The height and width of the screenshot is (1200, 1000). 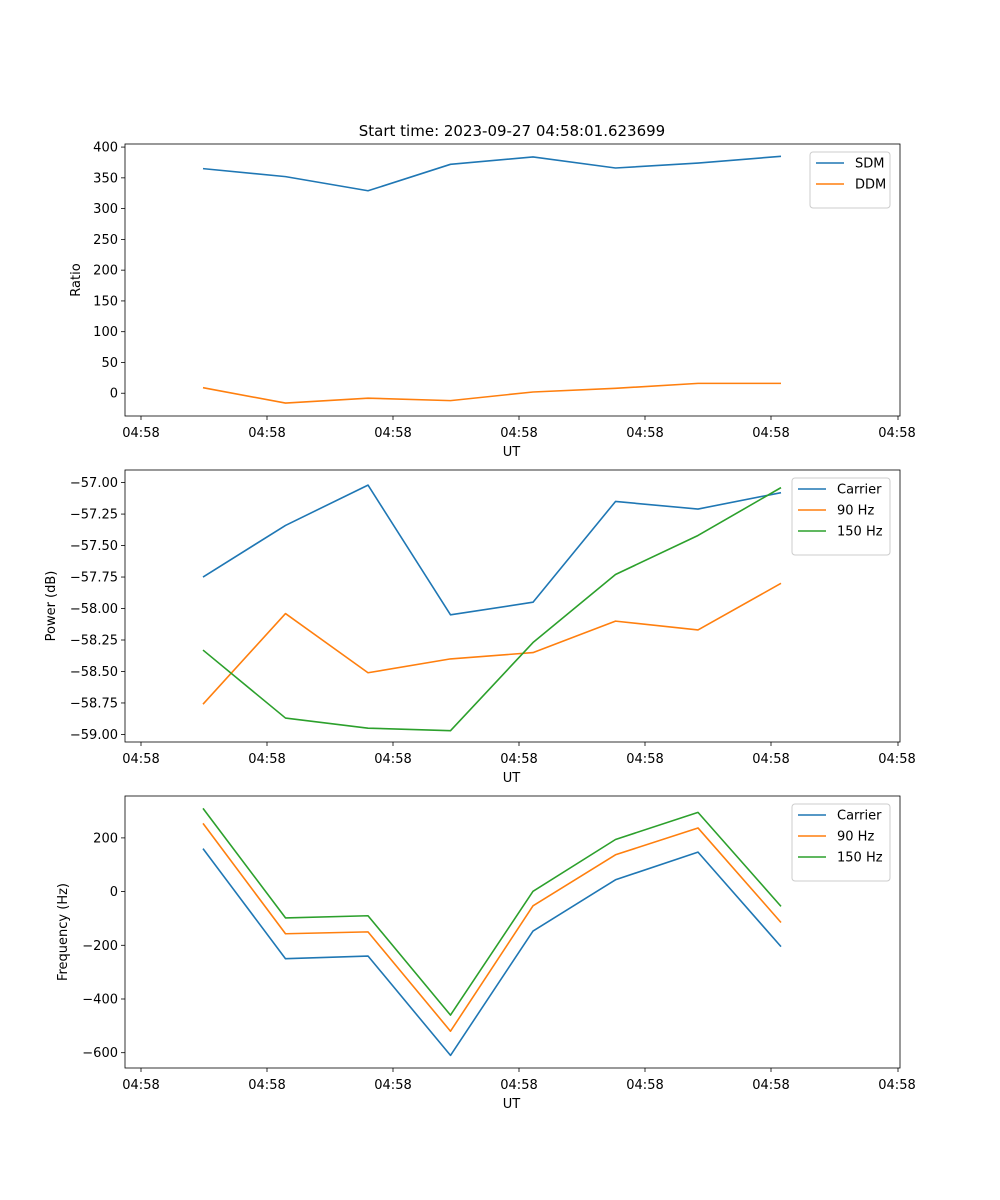 What do you see at coordinates (512, 131) in the screenshot?
I see `chart-title: Start time: 2023-09-27 04:58:01.623699` at bounding box center [512, 131].